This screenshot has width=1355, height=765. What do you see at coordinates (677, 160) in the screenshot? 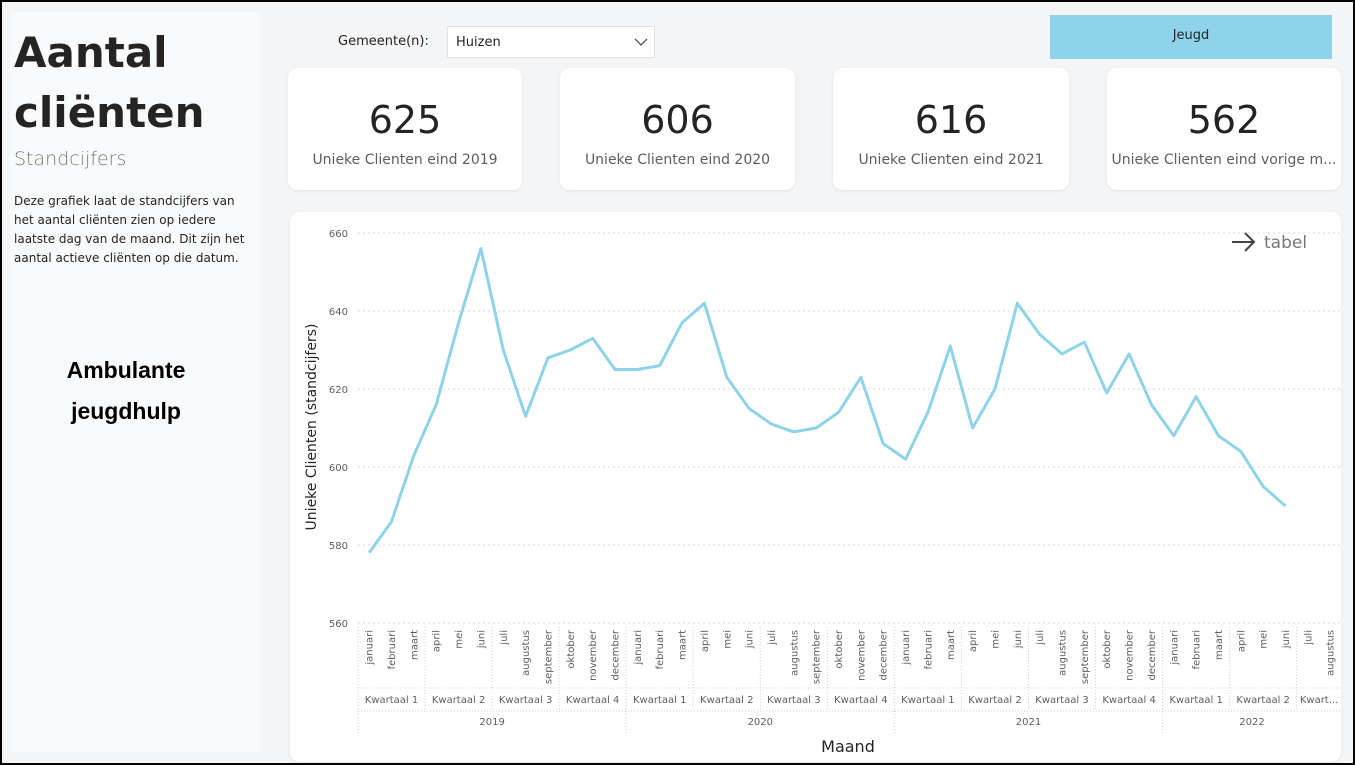
I see `kpi-label: Unieke Clienten eind 2020` at bounding box center [677, 160].